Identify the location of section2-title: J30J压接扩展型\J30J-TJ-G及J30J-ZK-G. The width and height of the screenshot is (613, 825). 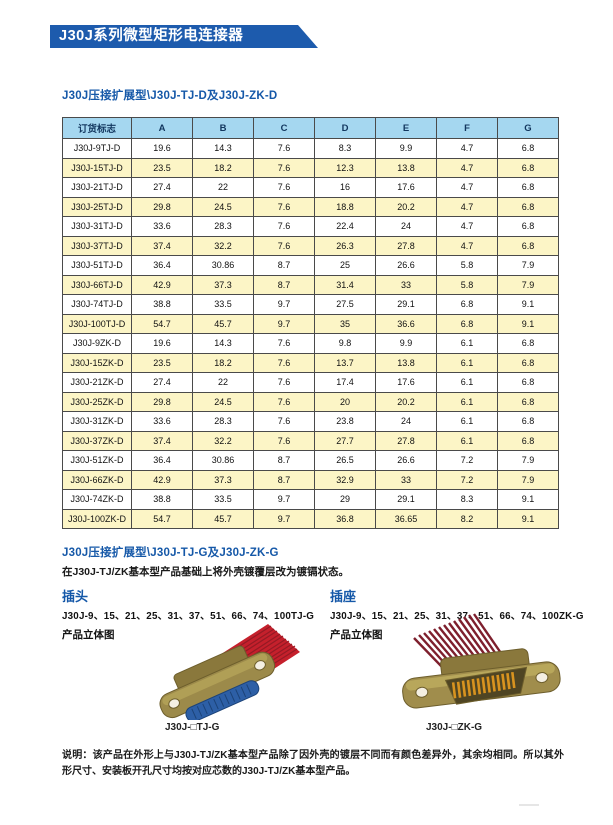
(170, 553).